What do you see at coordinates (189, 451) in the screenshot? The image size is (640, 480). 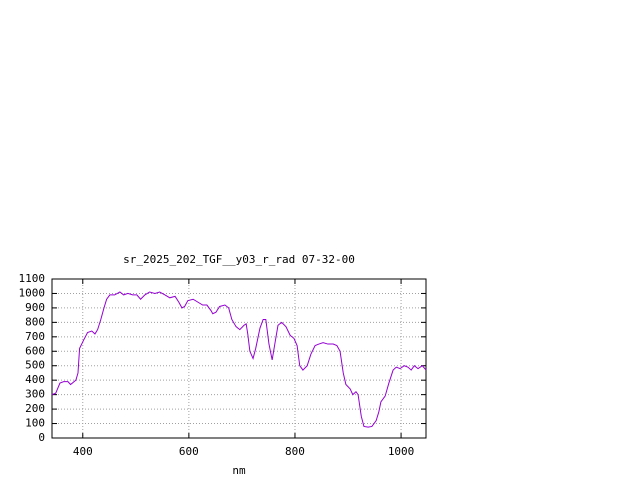 I see `x-tick-label: 600` at bounding box center [189, 451].